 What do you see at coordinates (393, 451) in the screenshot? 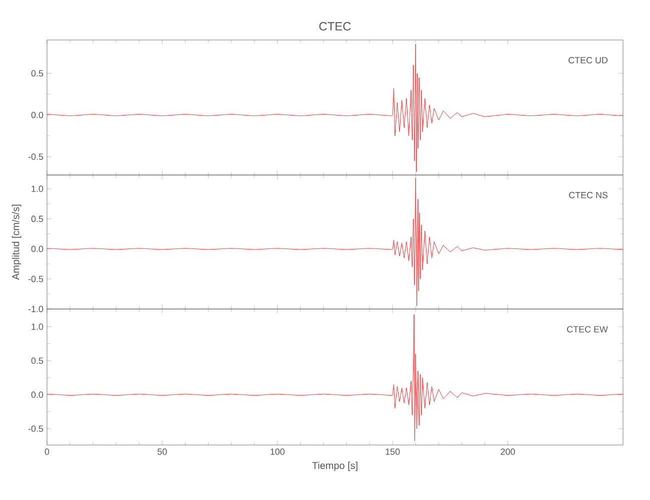
I see `x-tick-label: 150` at bounding box center [393, 451].